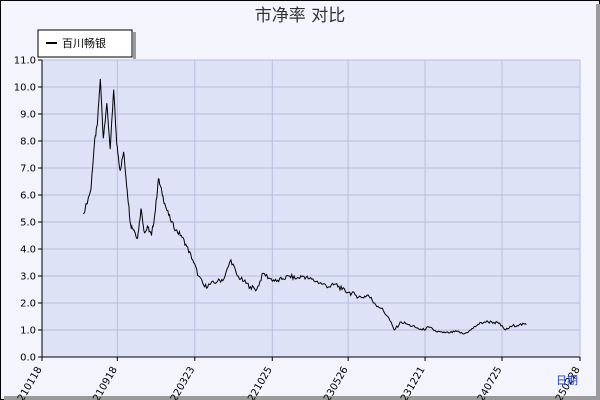 The height and width of the screenshot is (400, 600). Describe the element at coordinates (487, 382) in the screenshot. I see `x-tick-label: 20240725` at that location.